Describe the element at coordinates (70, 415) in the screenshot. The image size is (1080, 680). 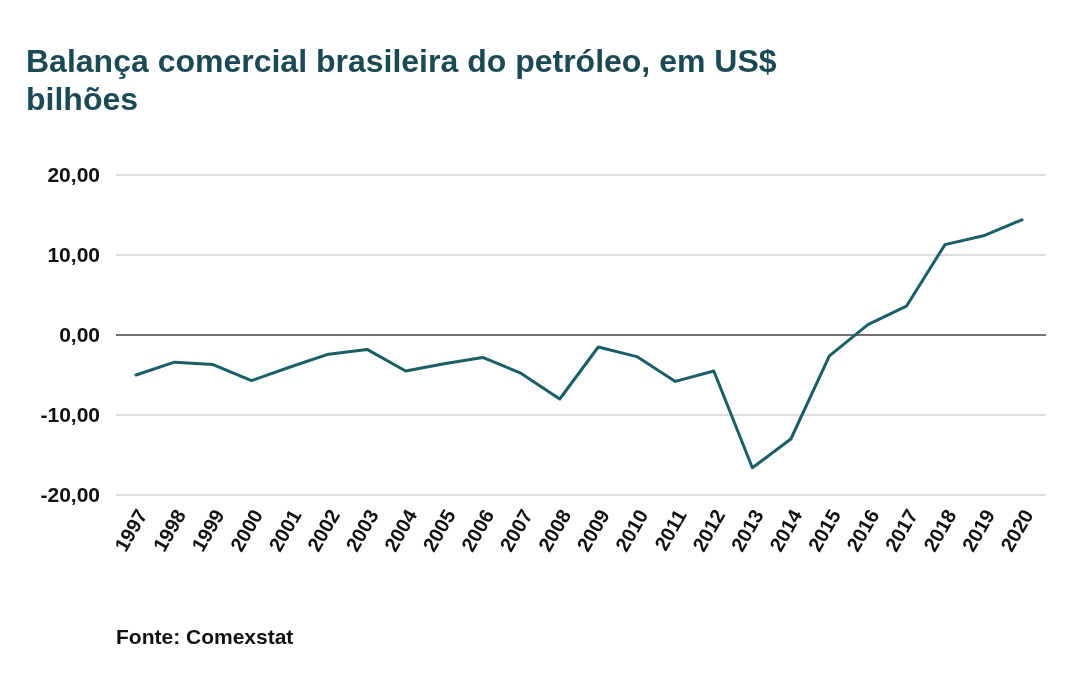
I see `y-tick-label: -10,00` at that location.